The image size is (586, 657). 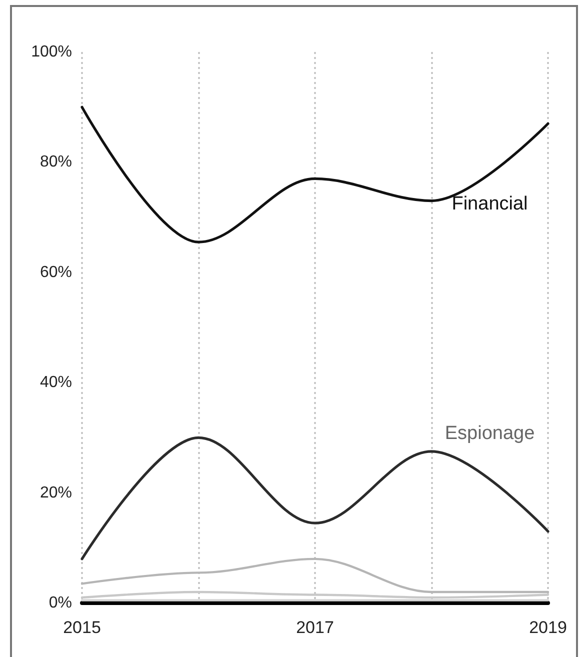 What do you see at coordinates (51, 52) in the screenshot?
I see `y-tick-label: 100%` at bounding box center [51, 52].